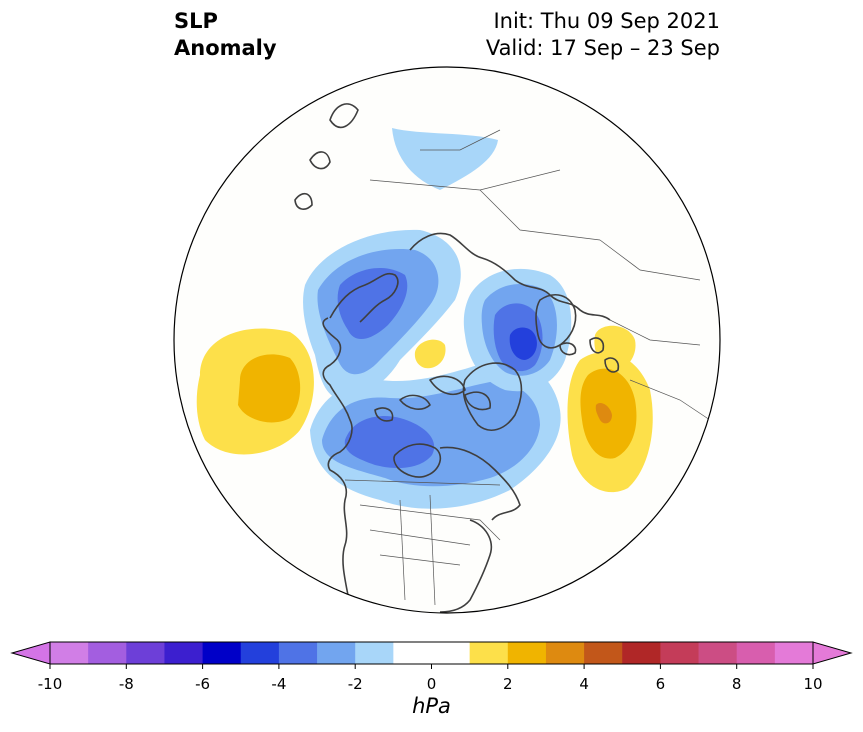  Describe the element at coordinates (278, 682) in the screenshot. I see `colorbar-tick-label: -4` at that location.